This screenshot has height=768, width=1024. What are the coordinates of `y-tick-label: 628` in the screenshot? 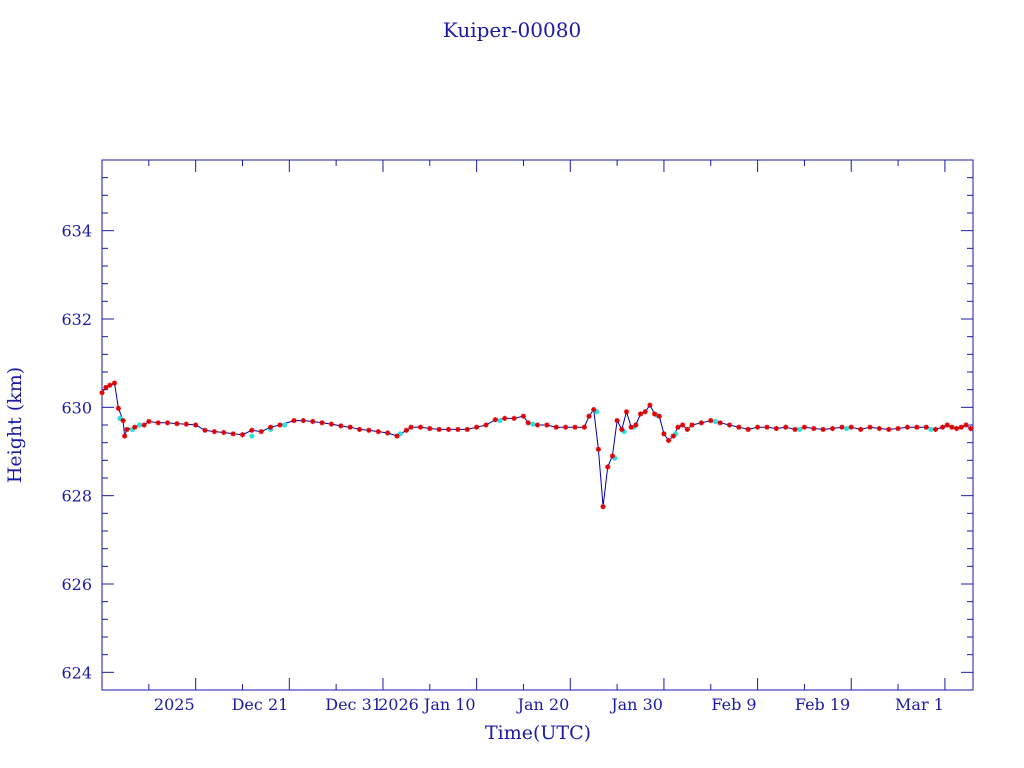 It's located at (76, 496).